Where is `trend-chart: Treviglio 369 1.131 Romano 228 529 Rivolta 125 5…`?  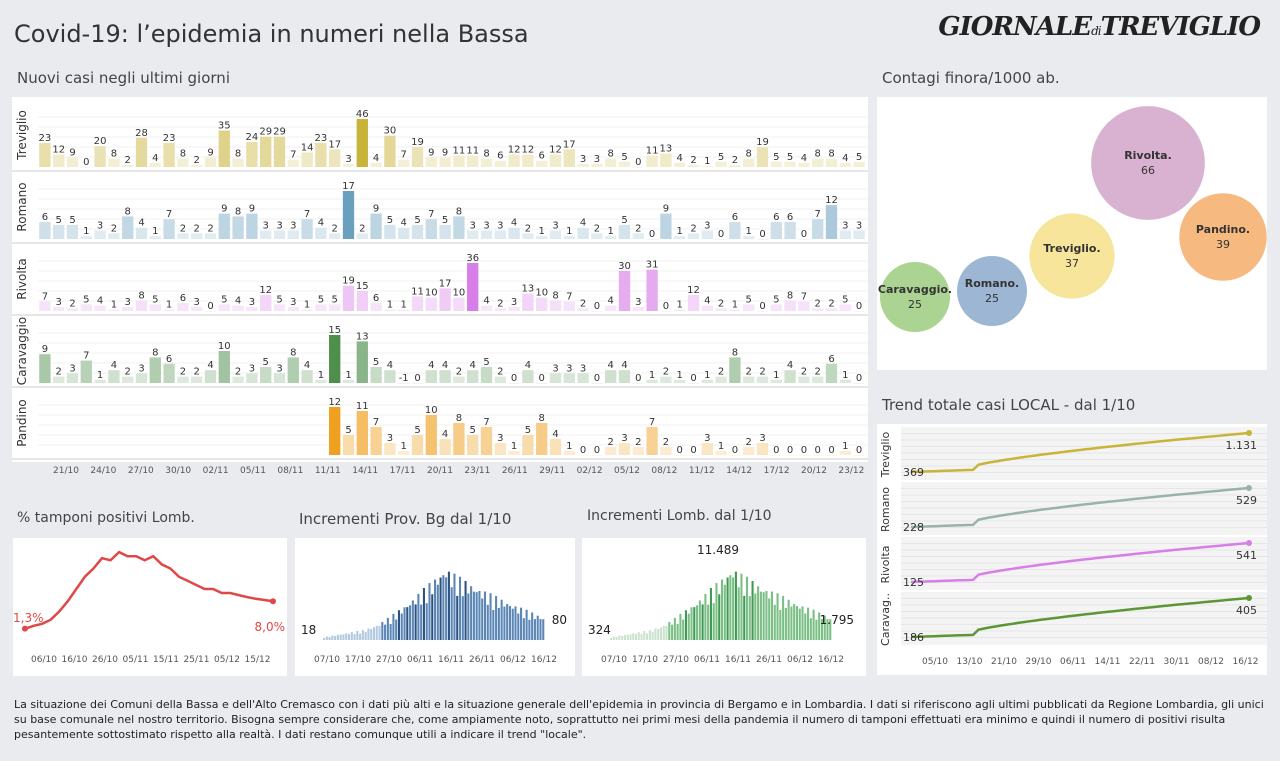 trend-chart: Treviglio 369 1.131 Romano 228 529 Rivolta 125 5… is located at coordinates (1073, 547).